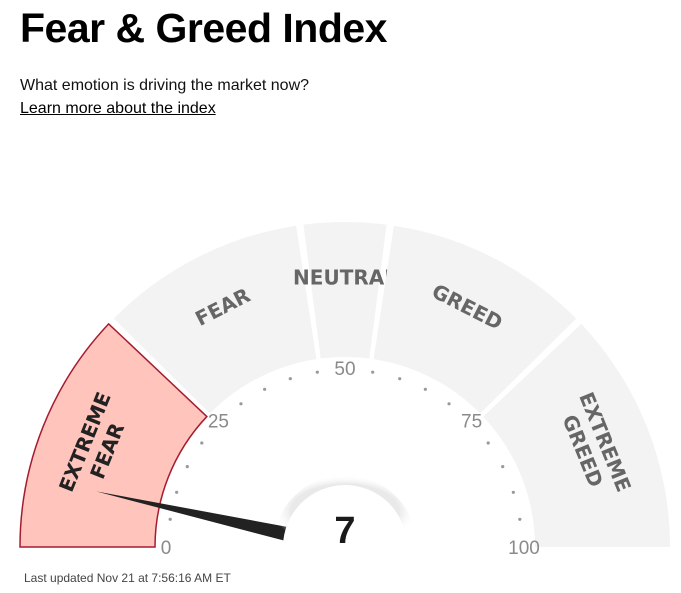  I want to click on gauge-center-hub, so click(345, 516).